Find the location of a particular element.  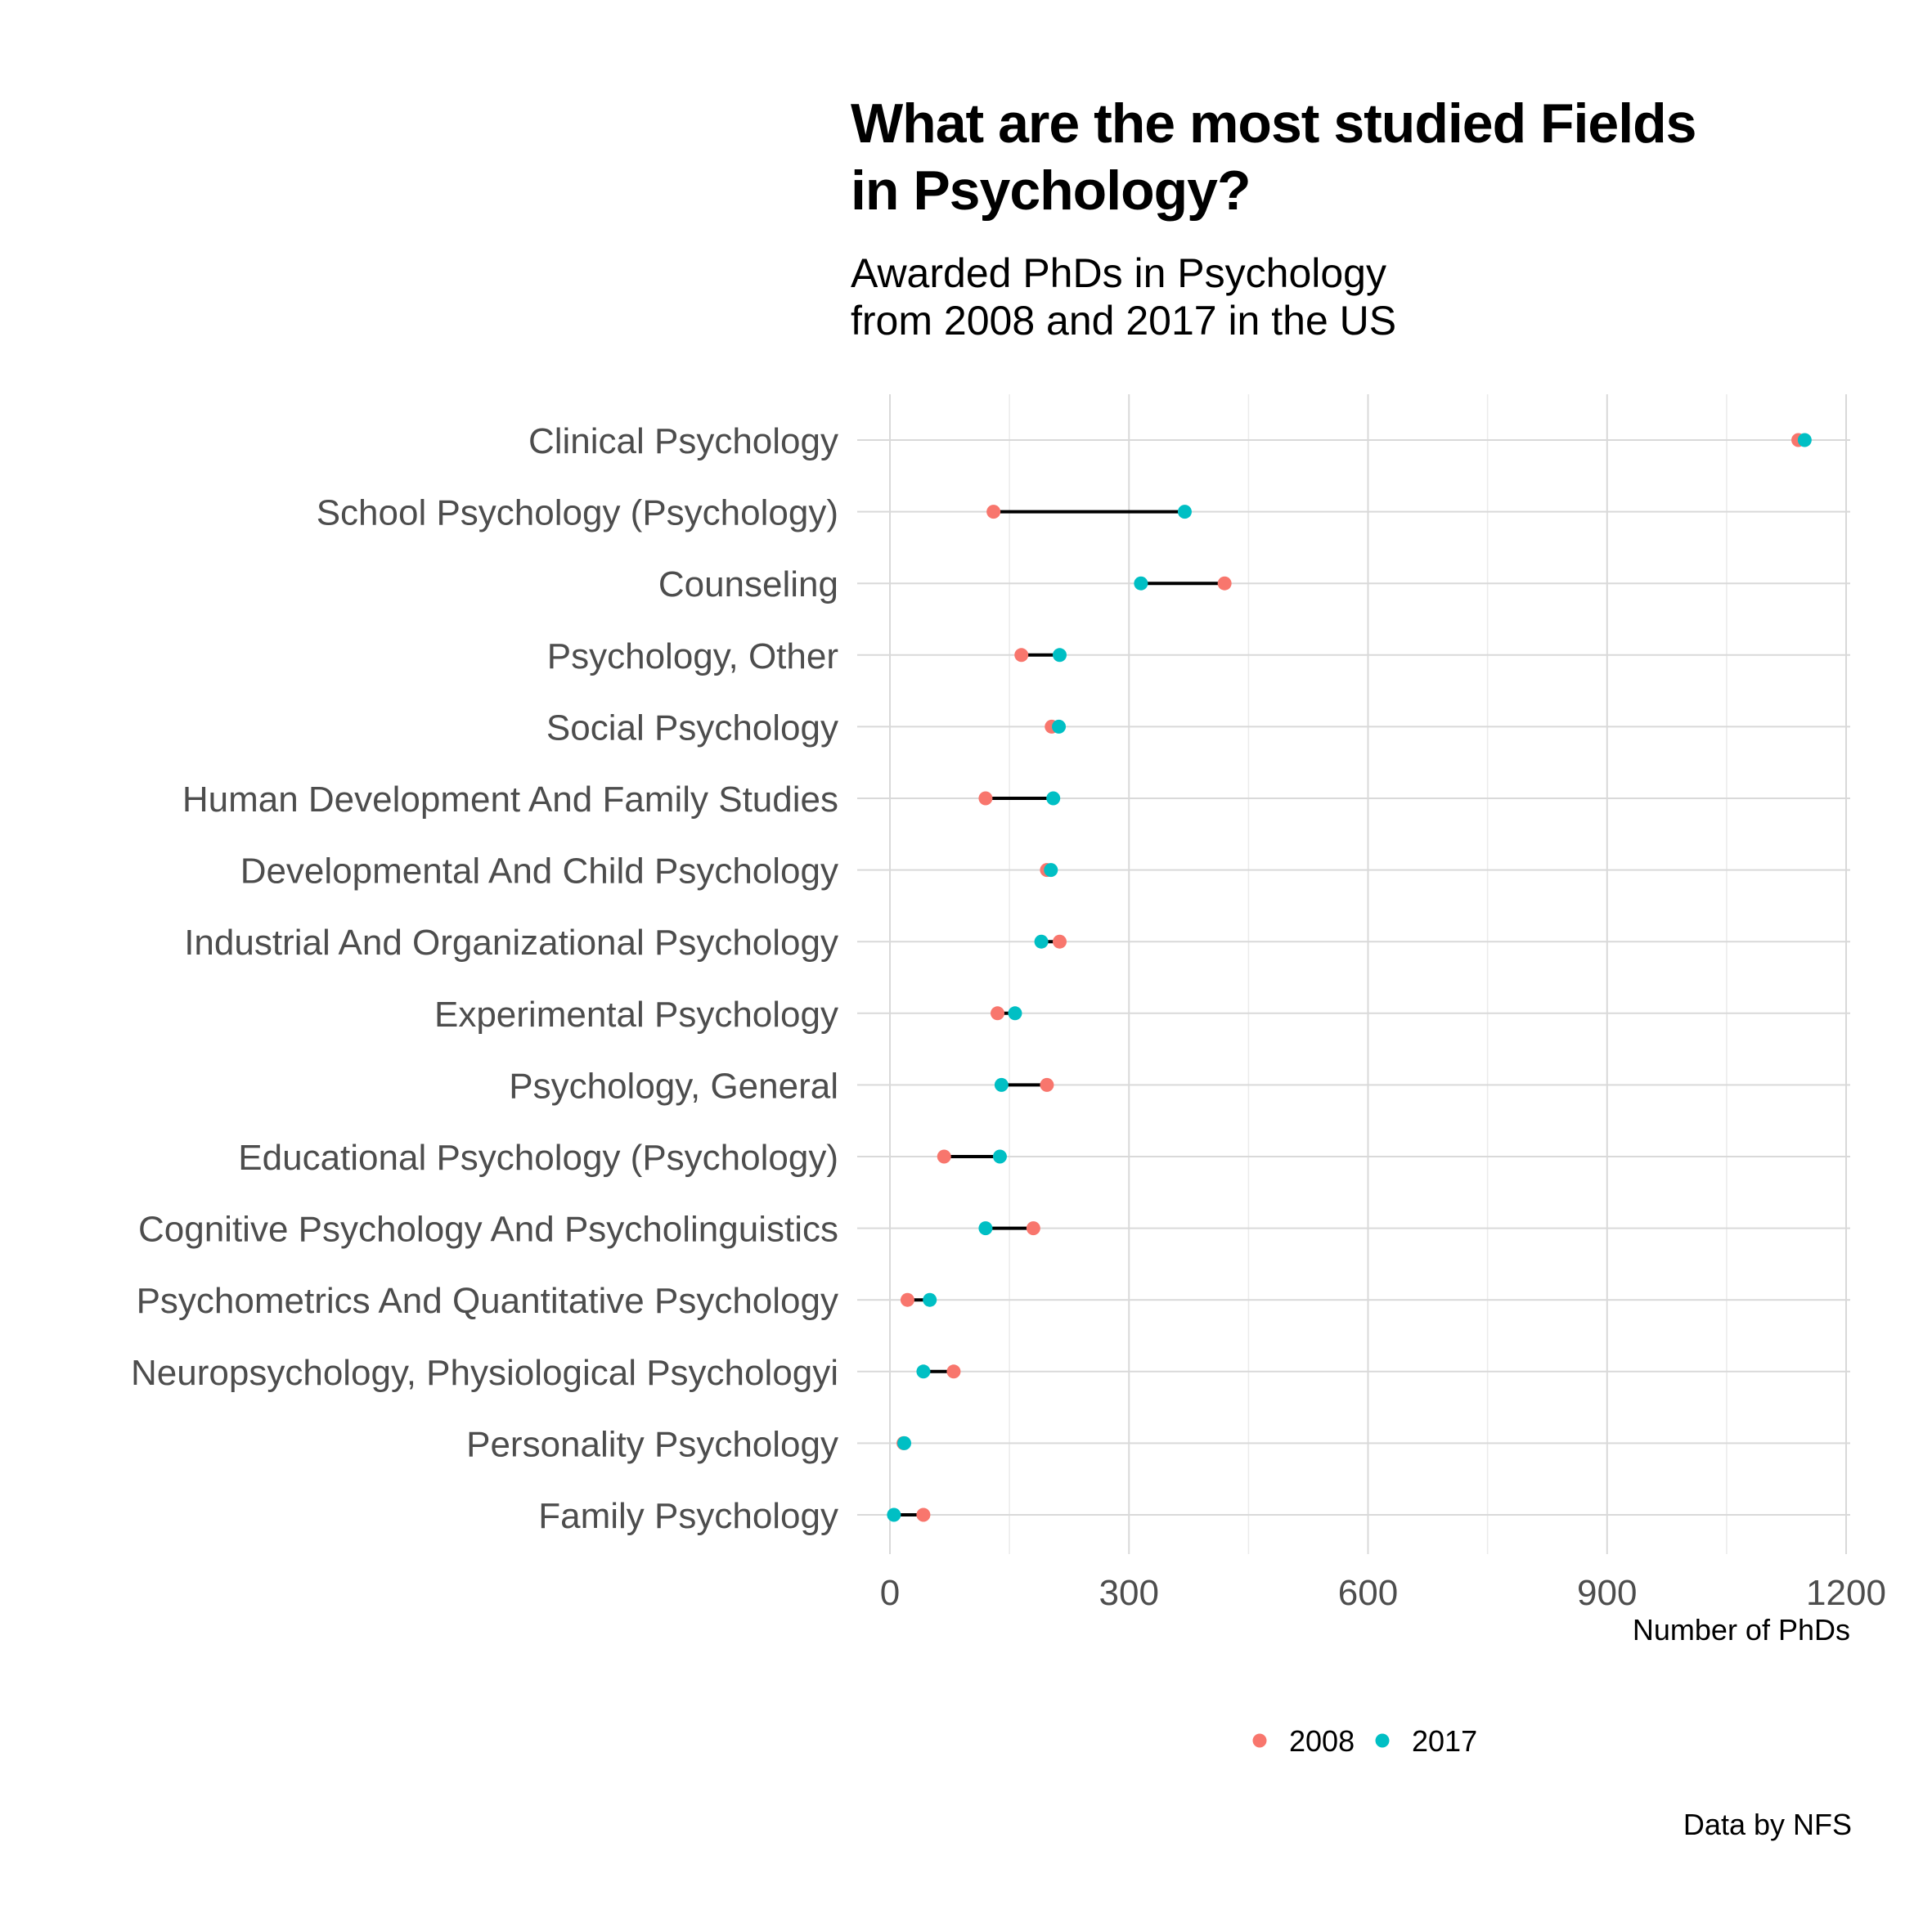

x-tick-label: 1200 is located at coordinates (1846, 1593).